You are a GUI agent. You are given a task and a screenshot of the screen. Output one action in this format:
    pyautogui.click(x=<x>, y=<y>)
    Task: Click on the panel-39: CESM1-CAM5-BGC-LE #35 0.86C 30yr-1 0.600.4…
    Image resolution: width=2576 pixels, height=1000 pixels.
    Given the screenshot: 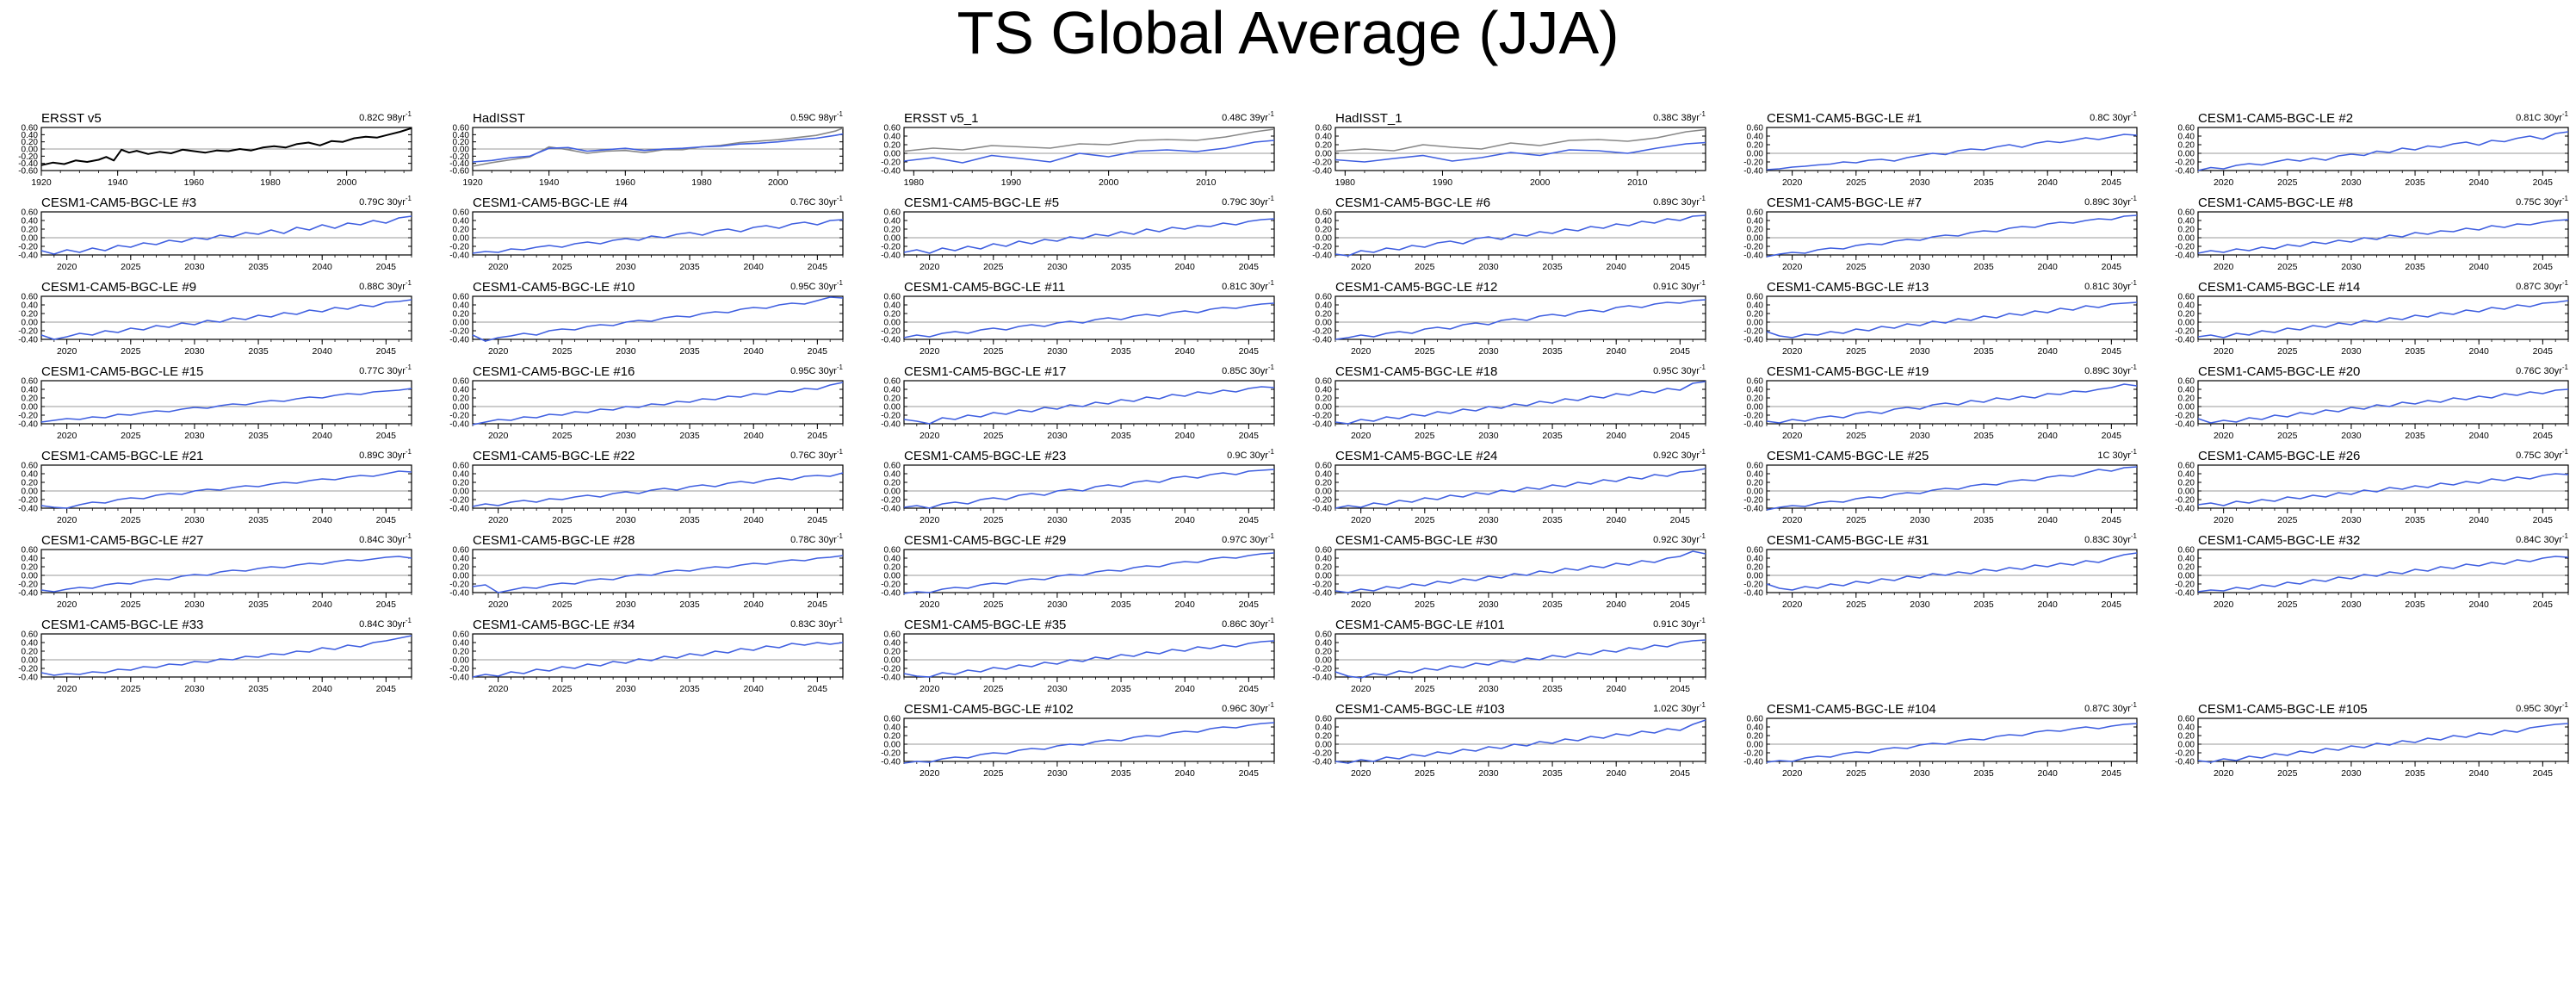 What is the action you would take?
    pyautogui.click(x=1078, y=656)
    